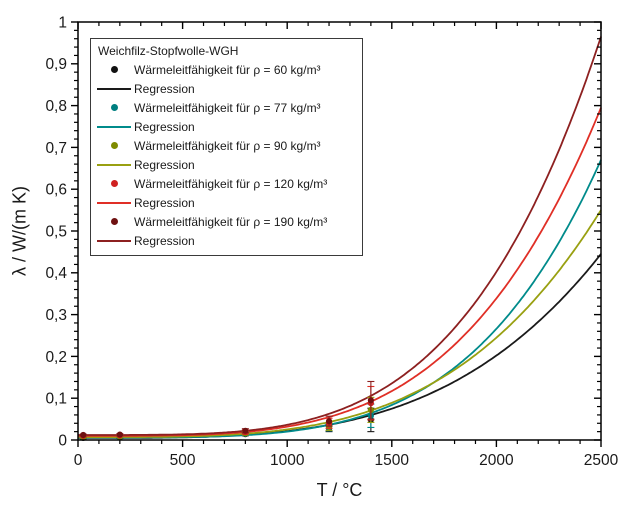 This screenshot has width=628, height=518. What do you see at coordinates (339, 490) in the screenshot?
I see `x-axis-title: T / °C` at bounding box center [339, 490].